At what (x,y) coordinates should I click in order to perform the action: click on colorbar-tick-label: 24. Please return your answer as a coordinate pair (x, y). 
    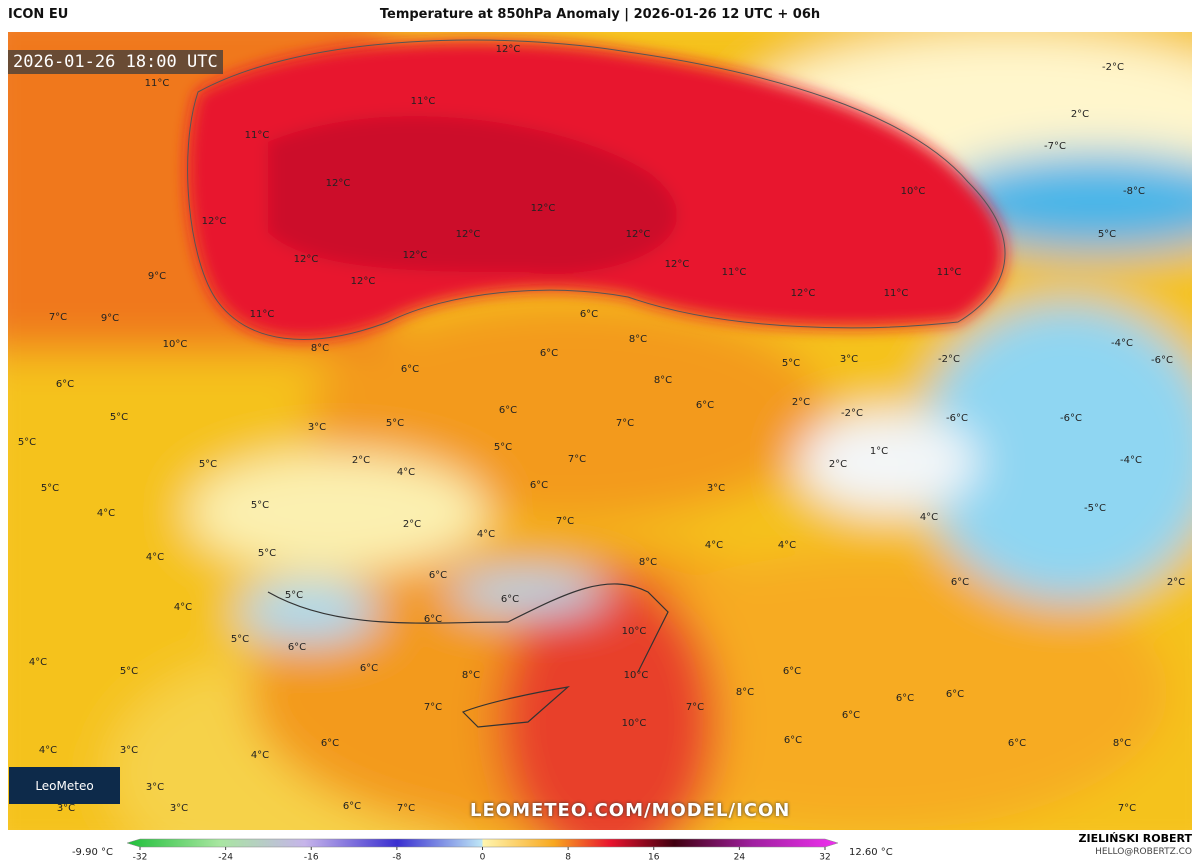
    Looking at the image, I should click on (740, 858).